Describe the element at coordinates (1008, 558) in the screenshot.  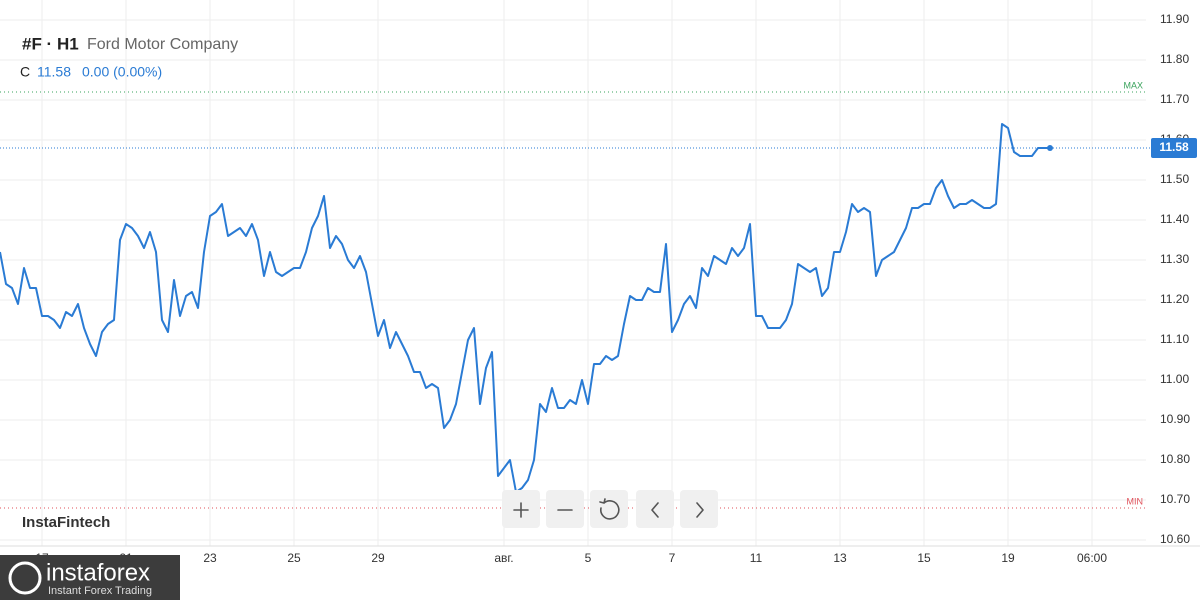
I see `x-tick-label: 19` at that location.